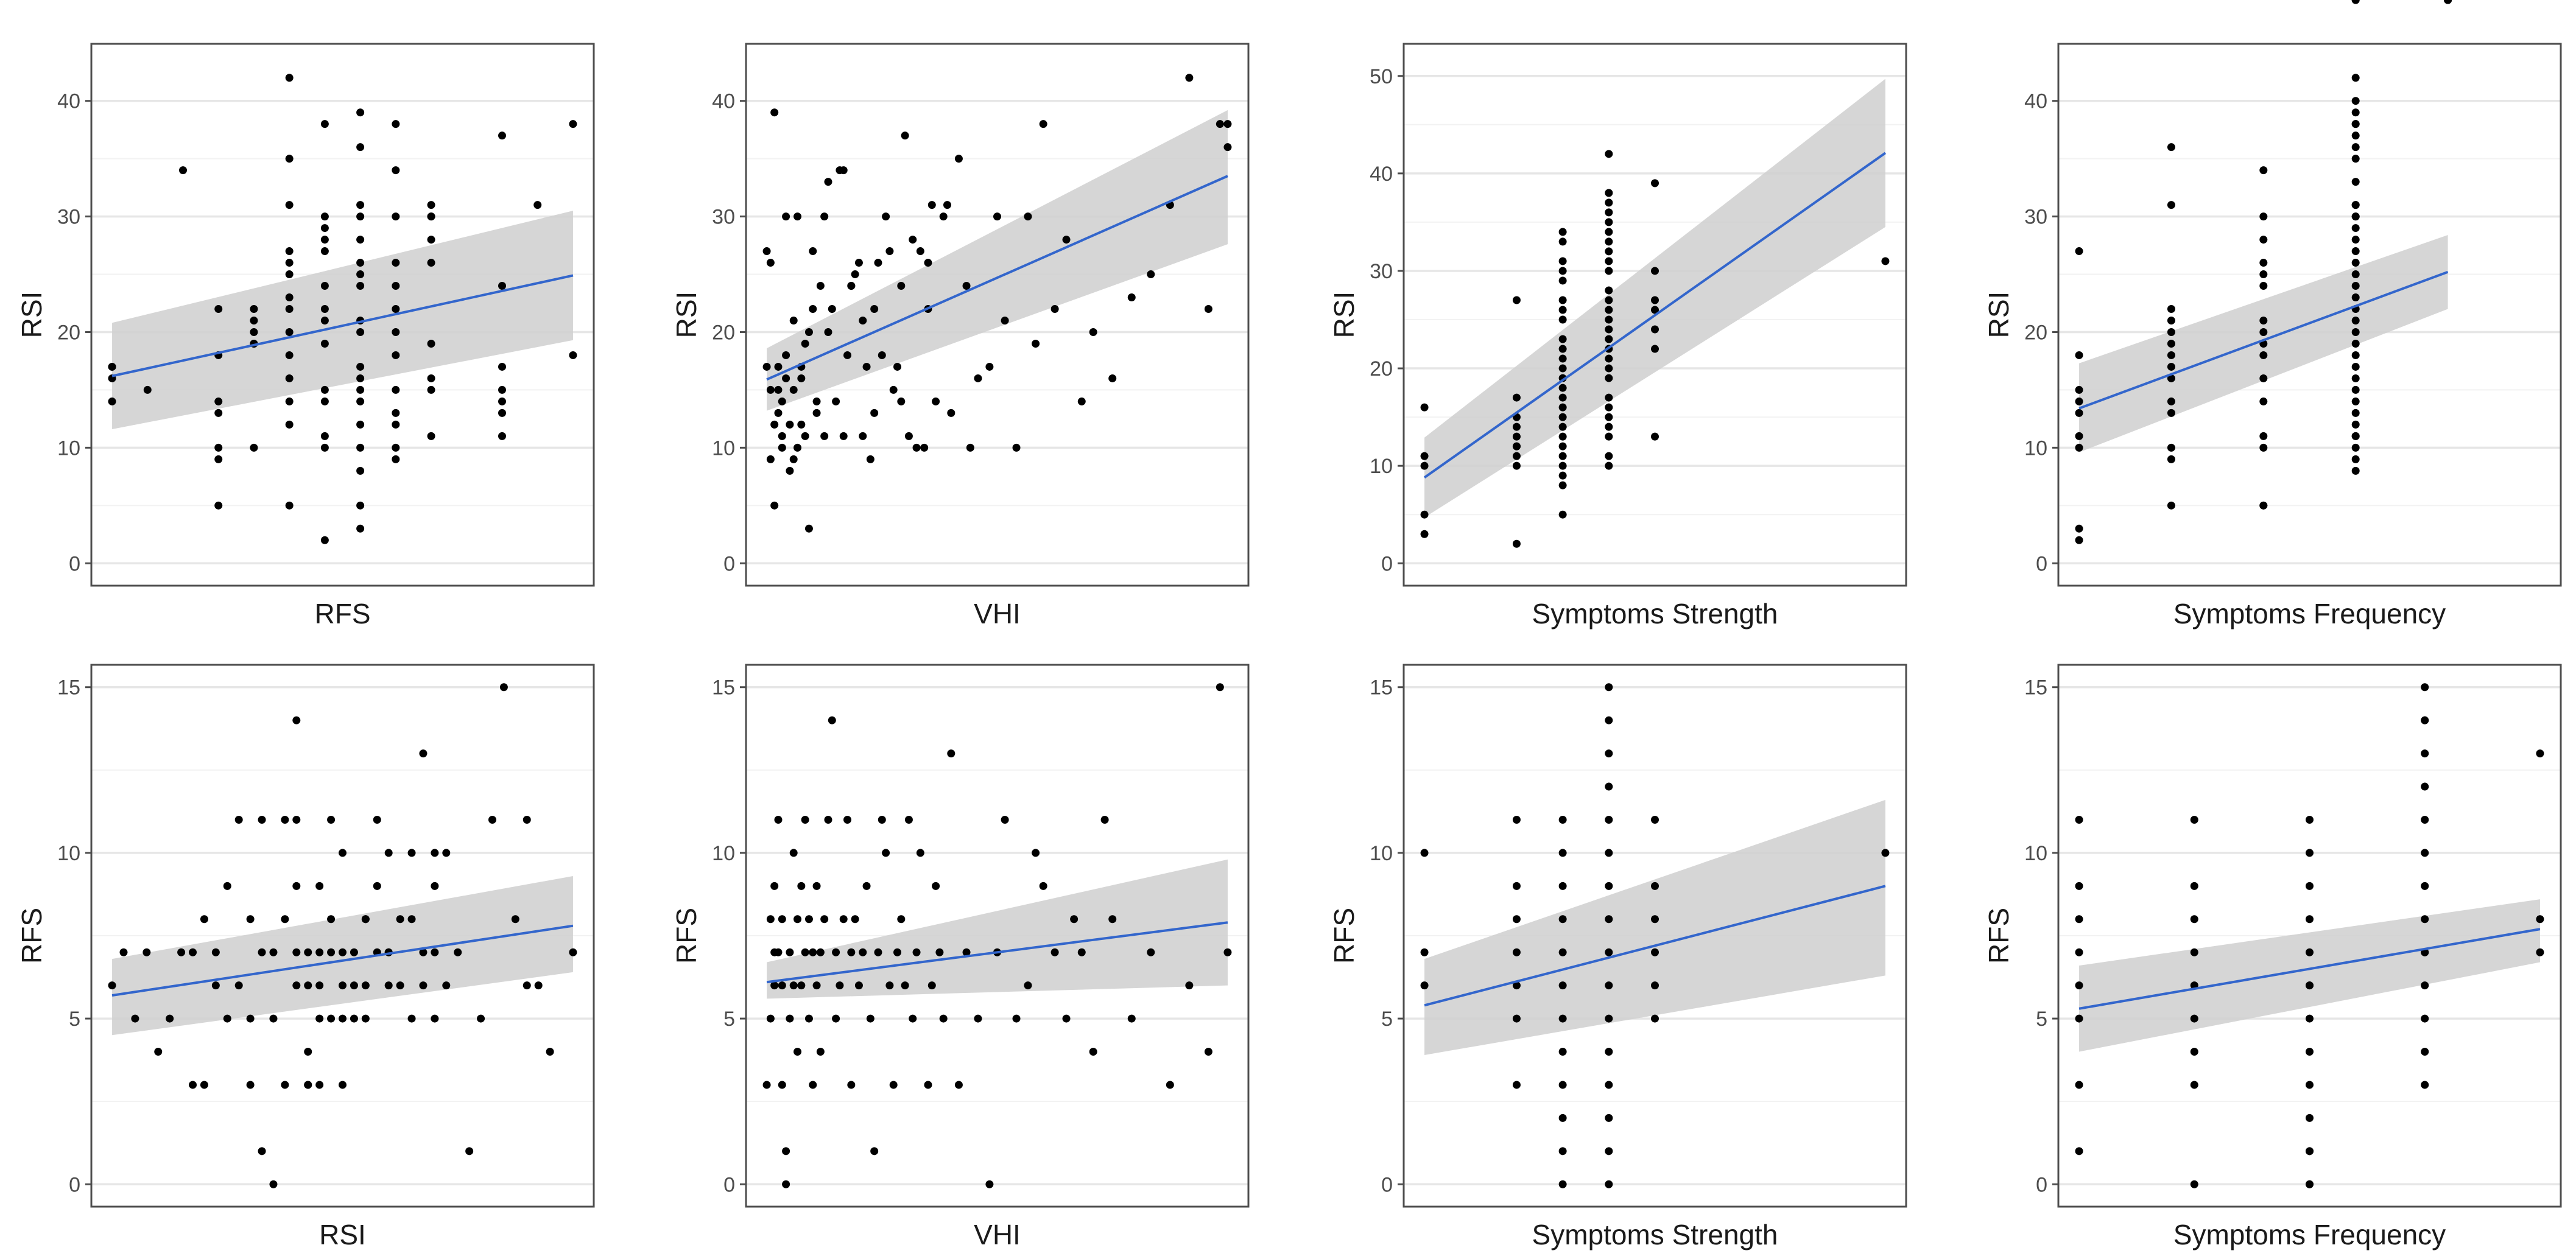  I want to click on y-tick-label: 15, so click(723, 688).